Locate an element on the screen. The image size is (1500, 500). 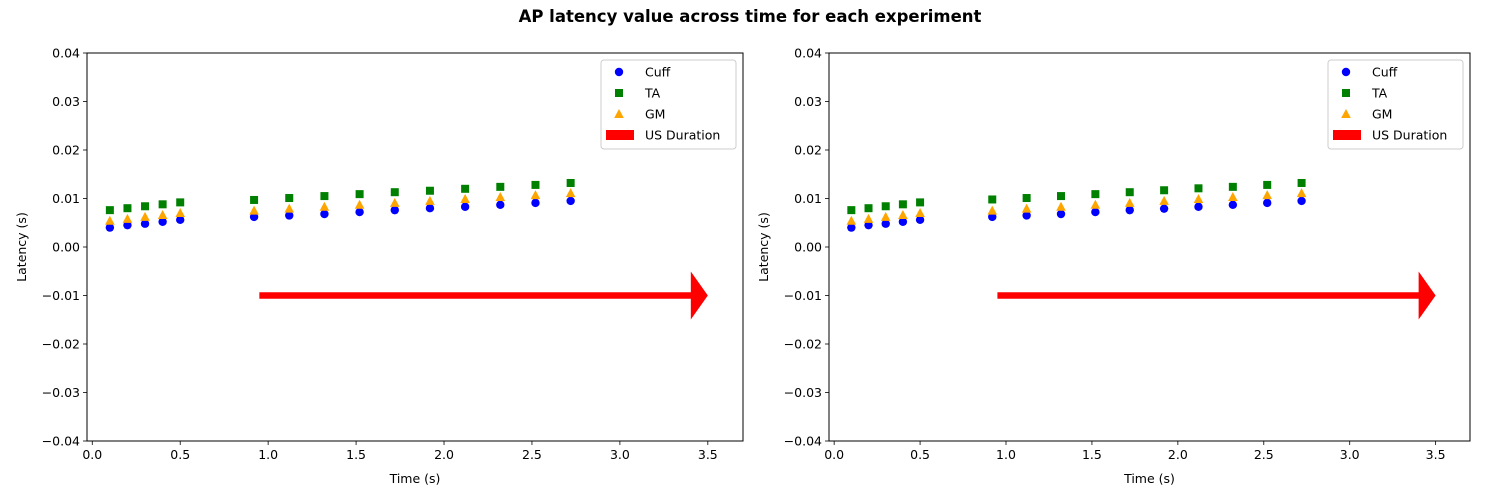
legend-ta-marker is located at coordinates (1346, 93).